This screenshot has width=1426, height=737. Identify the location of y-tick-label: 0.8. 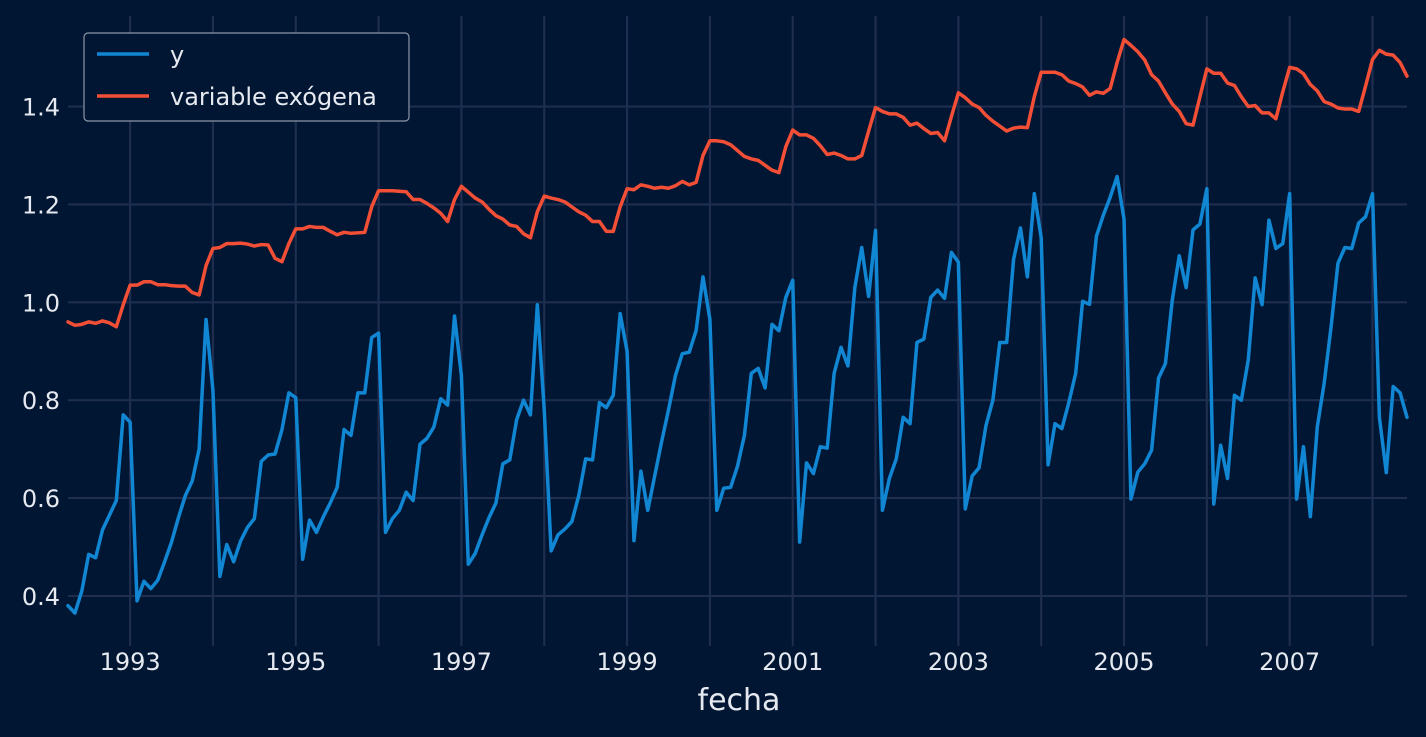
(41, 401).